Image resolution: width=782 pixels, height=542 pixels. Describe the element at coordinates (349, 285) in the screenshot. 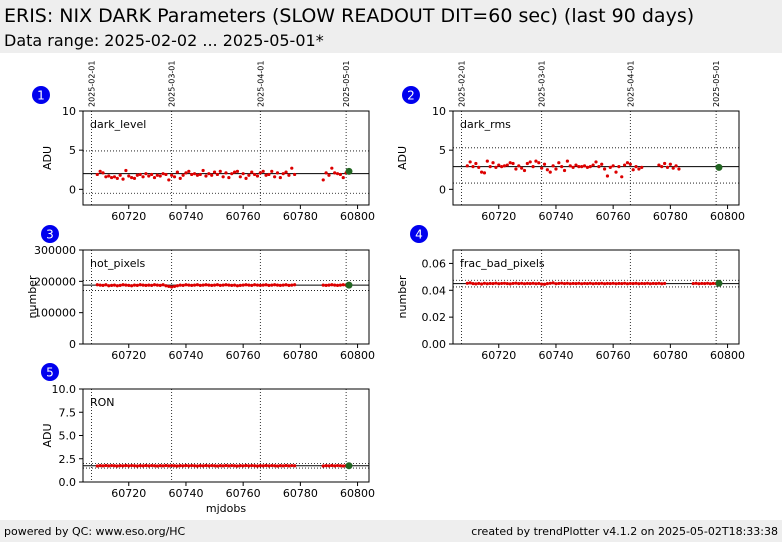

I see `latest-data-point` at that location.